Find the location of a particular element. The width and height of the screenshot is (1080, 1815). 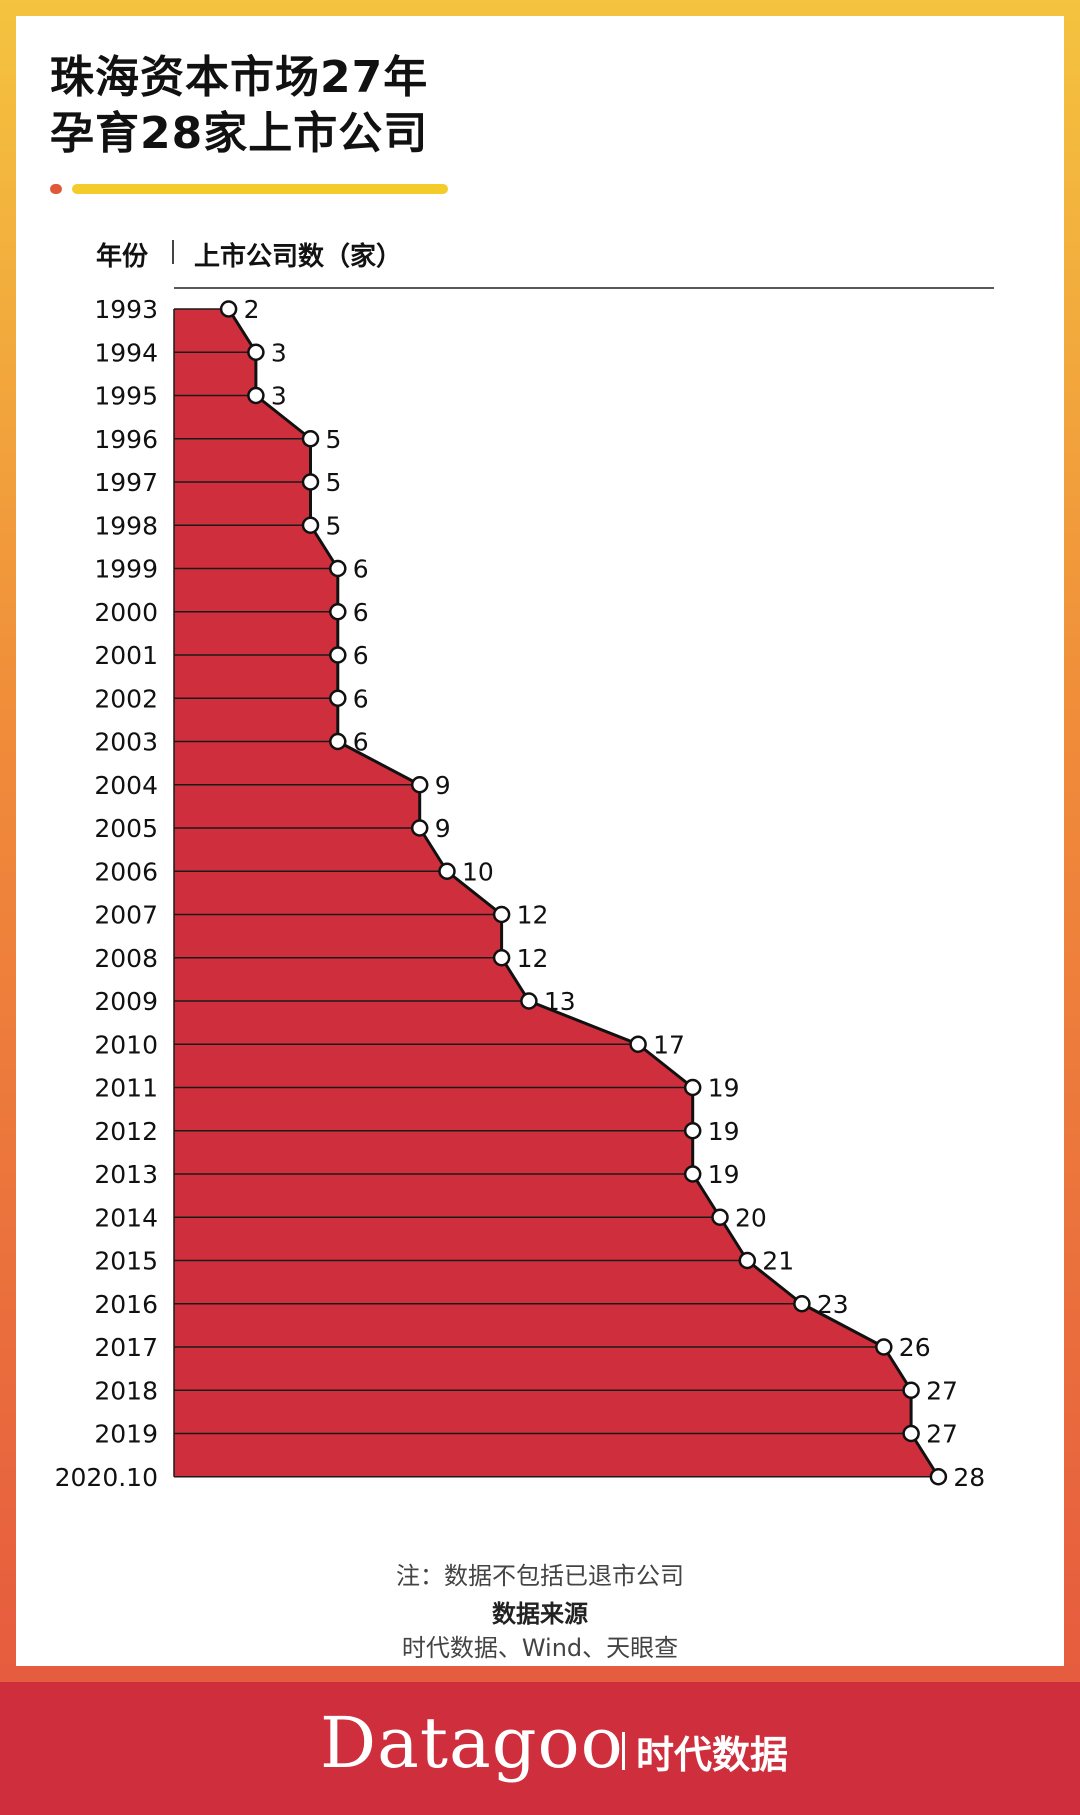

year-tick-label: 2004 is located at coordinates (126, 785).